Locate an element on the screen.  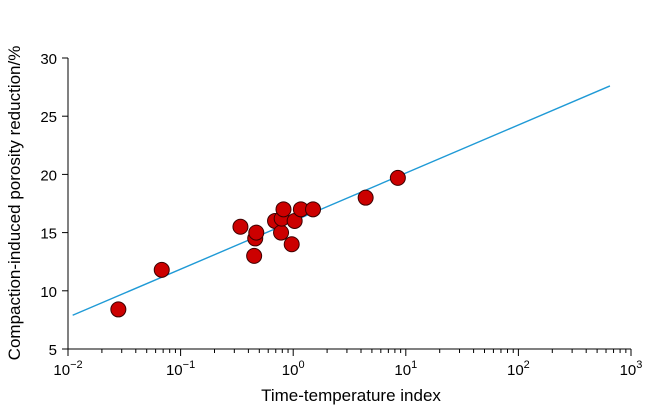
y-tick-label: 10 is located at coordinates (48, 292).